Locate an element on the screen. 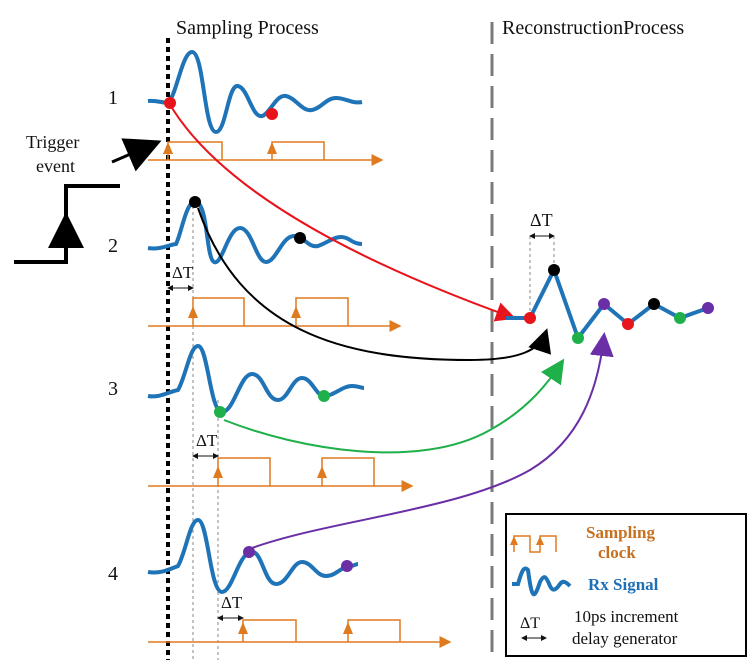  legend-rx-signal: Rx Signal is located at coordinates (623, 584).